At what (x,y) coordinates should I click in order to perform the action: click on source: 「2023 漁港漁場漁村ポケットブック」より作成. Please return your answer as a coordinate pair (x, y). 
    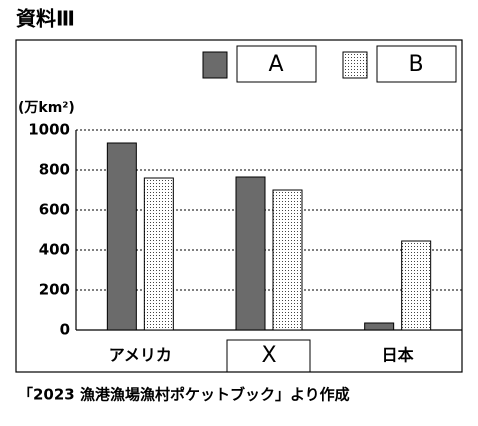
    Looking at the image, I should click on (184, 395).